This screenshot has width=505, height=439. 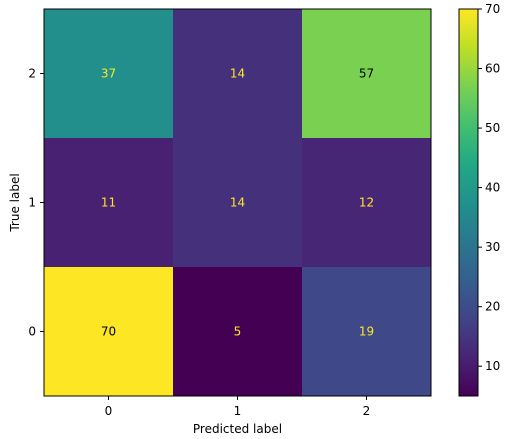 What do you see at coordinates (15, 202) in the screenshot?
I see `y-axis-label: True label` at bounding box center [15, 202].